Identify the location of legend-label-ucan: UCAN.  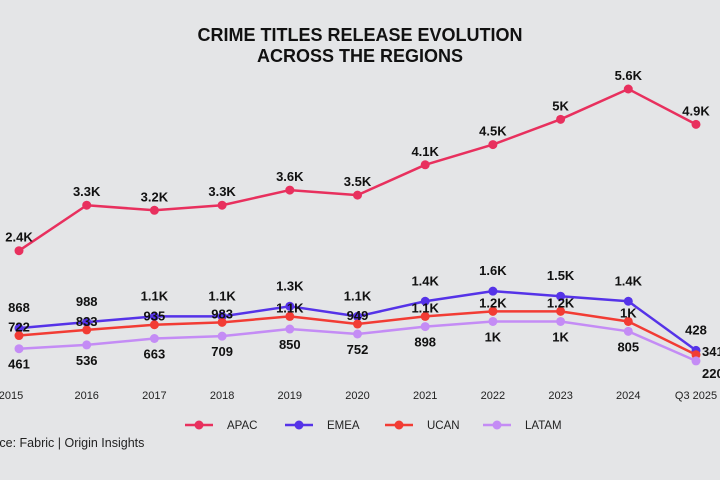
(443, 426).